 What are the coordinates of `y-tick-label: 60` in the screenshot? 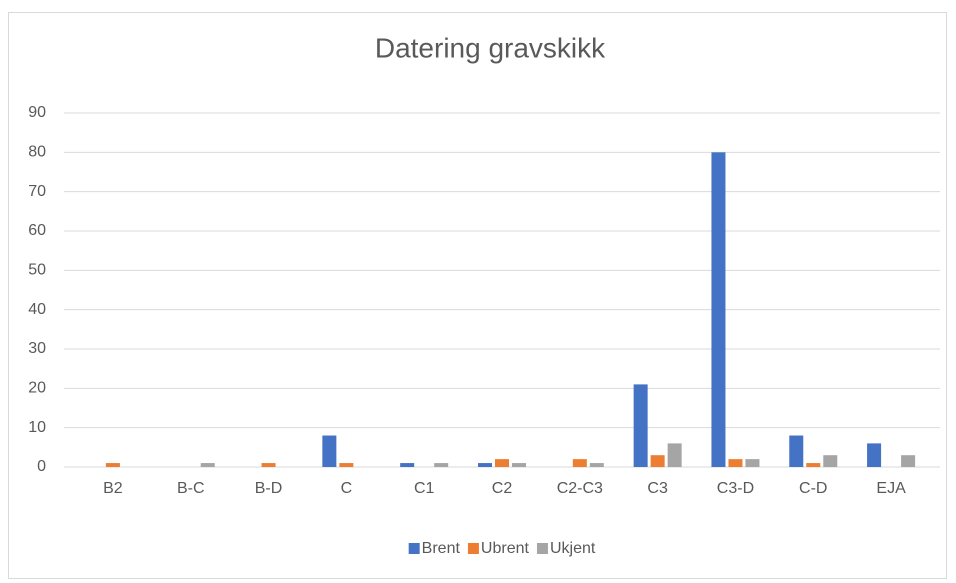 It's located at (37, 230).